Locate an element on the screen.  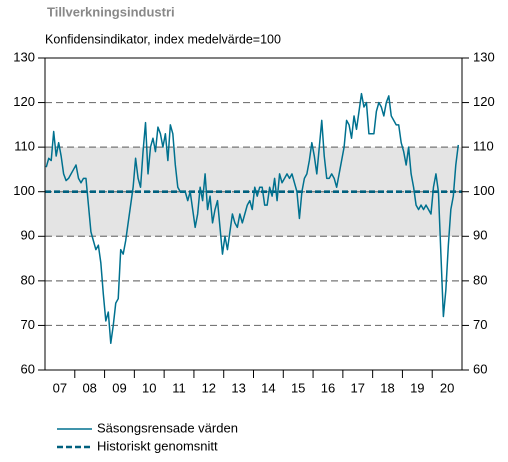
x-tick-label: 12 is located at coordinates (209, 387).